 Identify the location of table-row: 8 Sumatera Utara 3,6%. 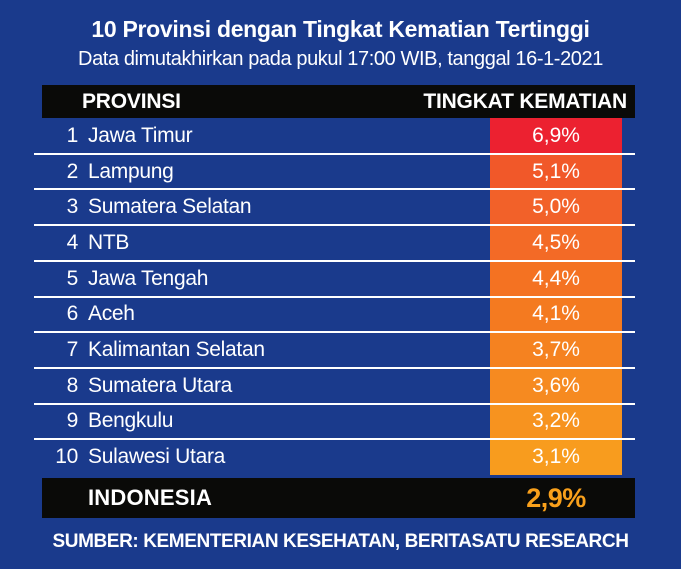
(334, 385).